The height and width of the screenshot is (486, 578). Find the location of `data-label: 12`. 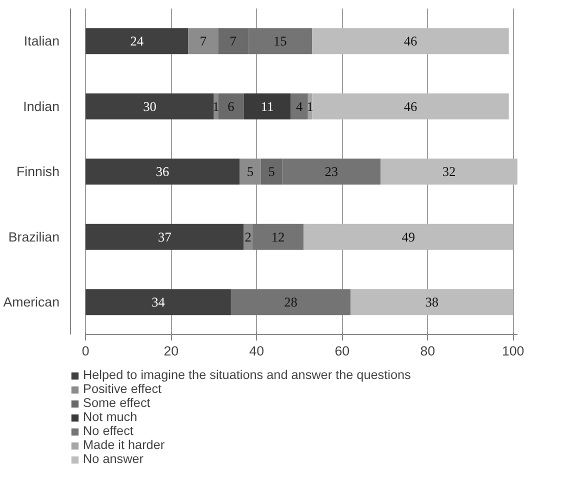

data-label: 12 is located at coordinates (278, 236).